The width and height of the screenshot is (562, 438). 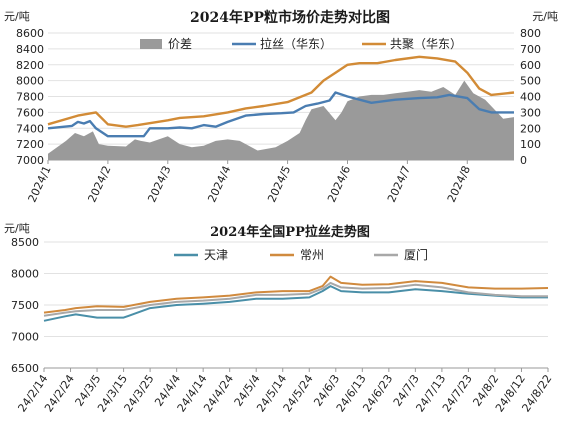 I want to click on chart1-x-tick-label: 2024/5, so click(x=279, y=184).